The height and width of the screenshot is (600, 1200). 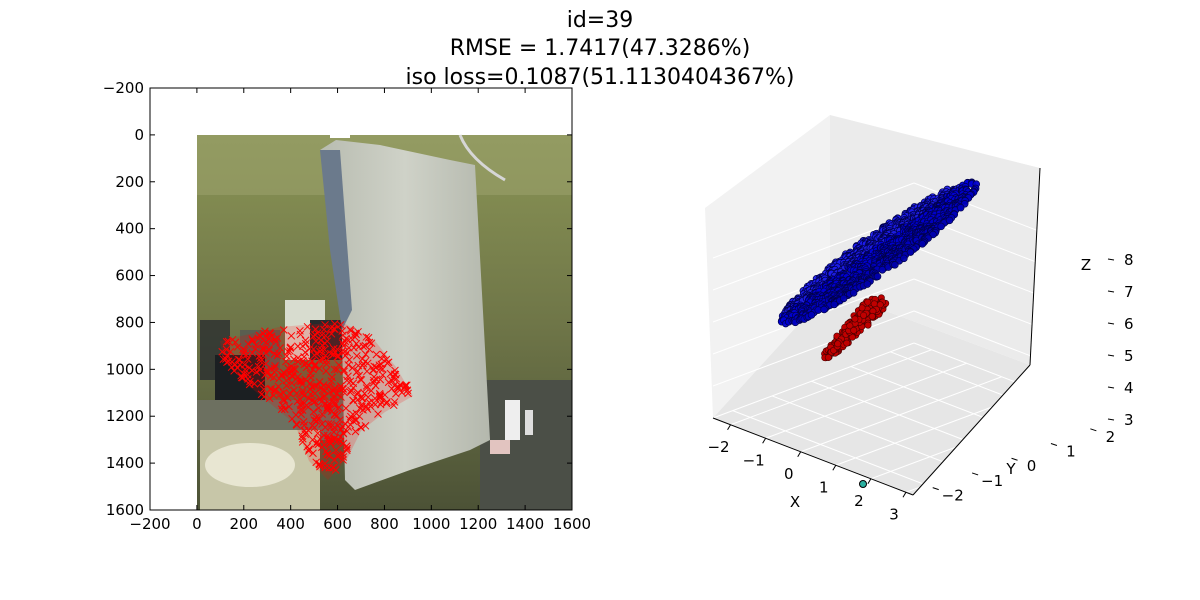 I want to click on z-tick-label: 6, so click(x=1129, y=324).